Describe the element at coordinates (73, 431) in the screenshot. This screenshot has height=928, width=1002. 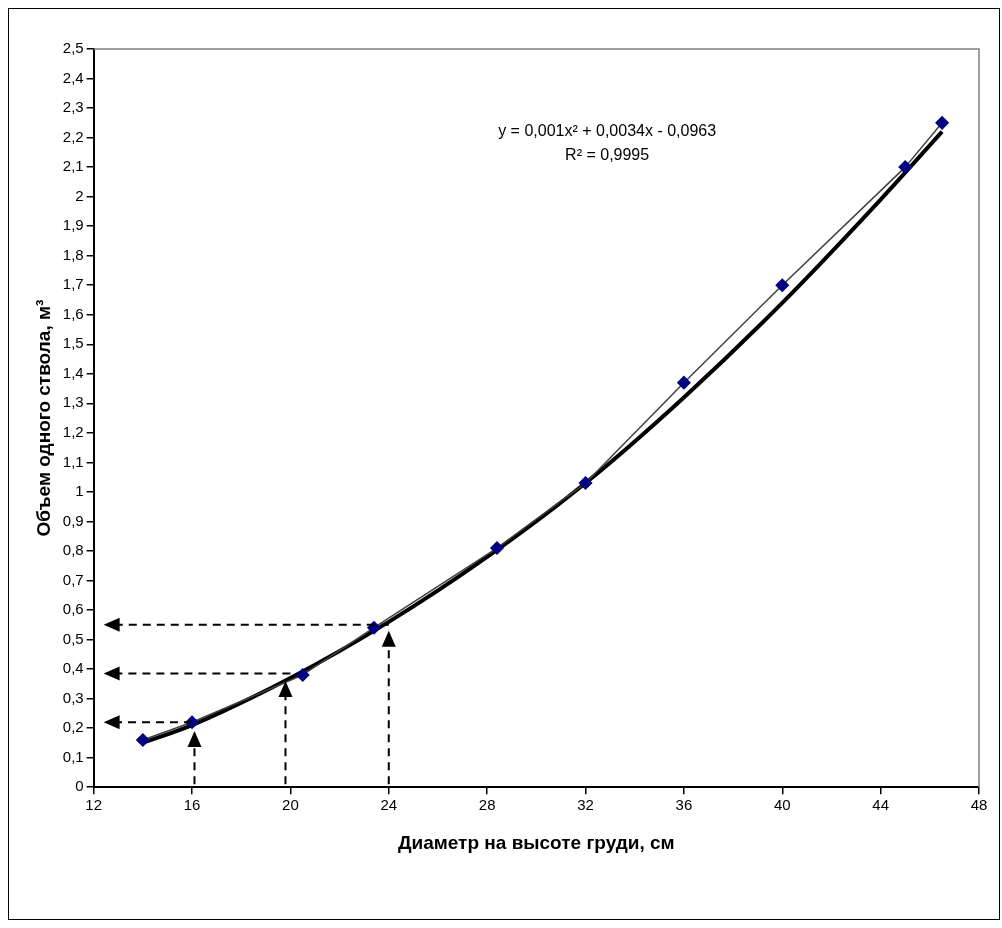
I see `y-tick-label: 1,2` at that location.